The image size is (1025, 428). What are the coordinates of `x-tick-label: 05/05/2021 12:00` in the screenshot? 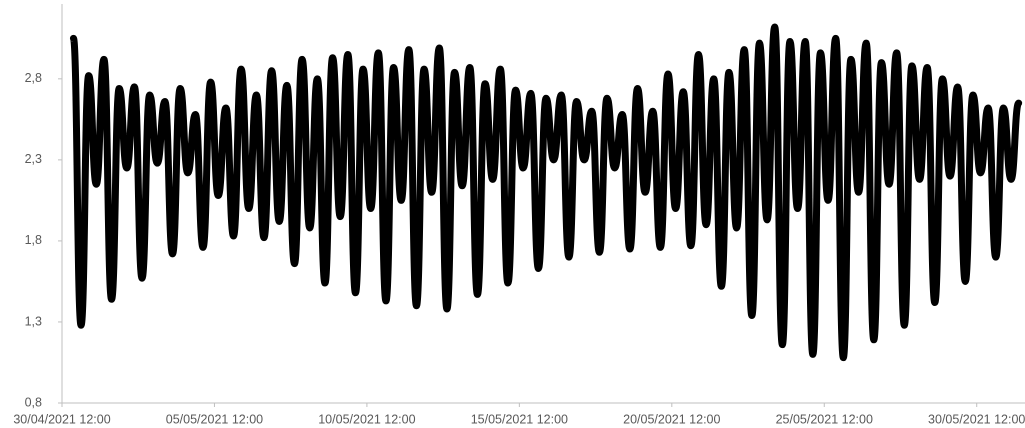 It's located at (214, 419).